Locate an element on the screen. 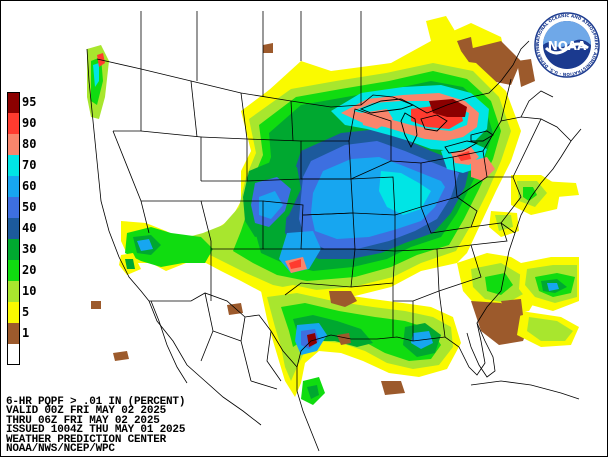  legend-entry: 30 is located at coordinates (27, 249).